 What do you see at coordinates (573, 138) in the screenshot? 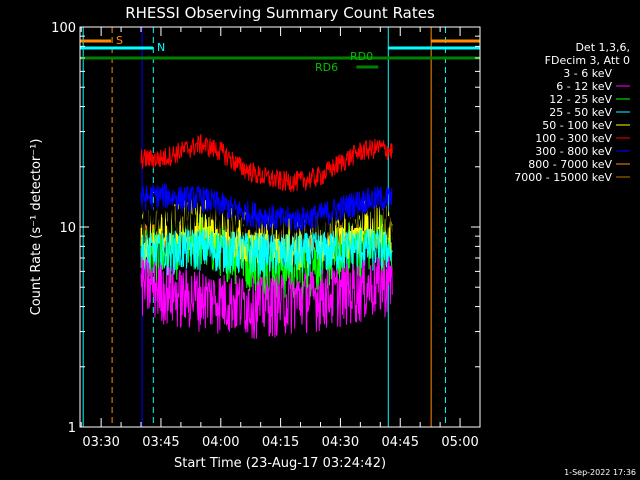
I see `legend-entry-label: 100 - 300 keV` at bounding box center [573, 138].